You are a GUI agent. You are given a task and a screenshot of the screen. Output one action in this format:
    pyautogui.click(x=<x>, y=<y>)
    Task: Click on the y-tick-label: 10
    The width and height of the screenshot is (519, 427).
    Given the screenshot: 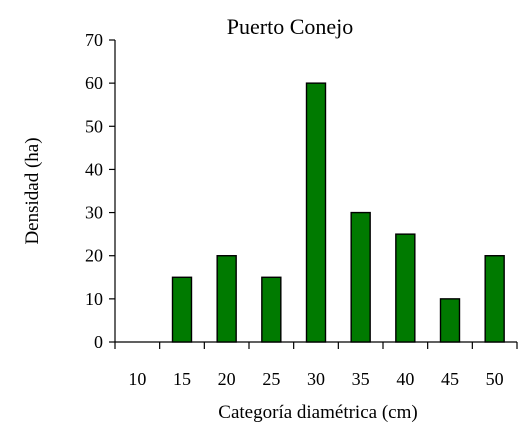 What is the action you would take?
    pyautogui.click(x=94, y=299)
    